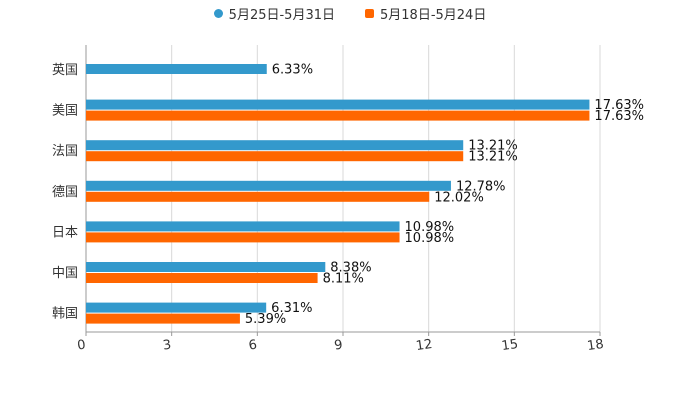 The image size is (700, 400). Describe the element at coordinates (595, 345) in the screenshot. I see `x-tick-label: 18` at that location.